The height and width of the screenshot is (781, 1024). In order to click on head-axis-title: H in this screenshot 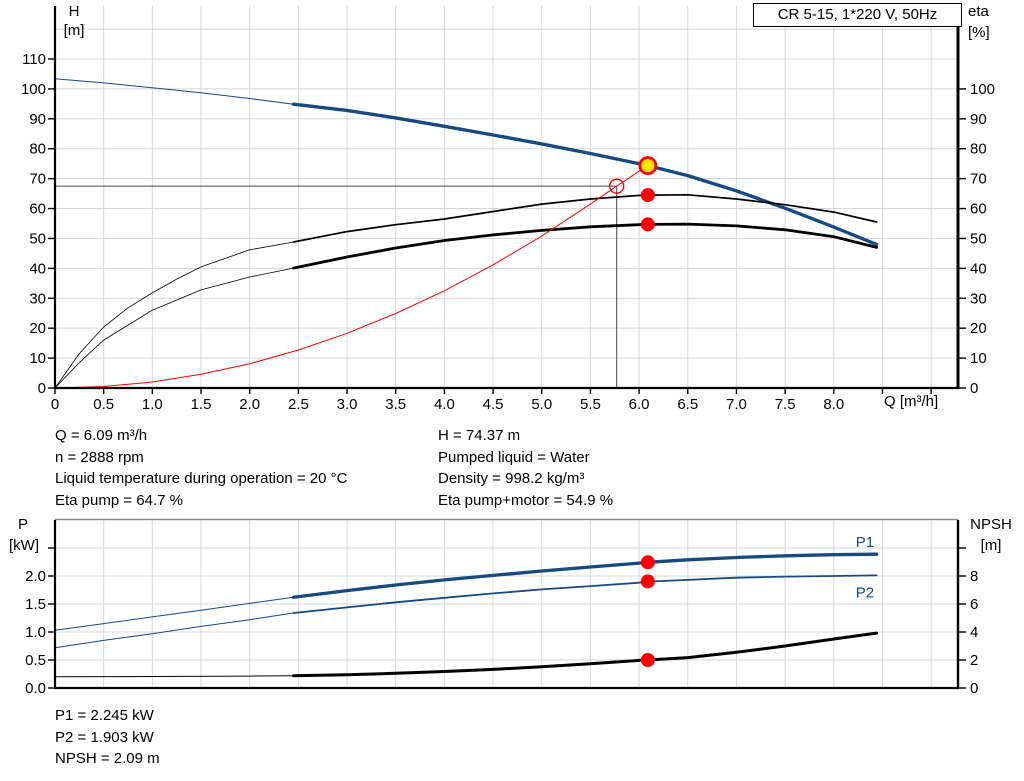, I will do `click(74, 11)`.